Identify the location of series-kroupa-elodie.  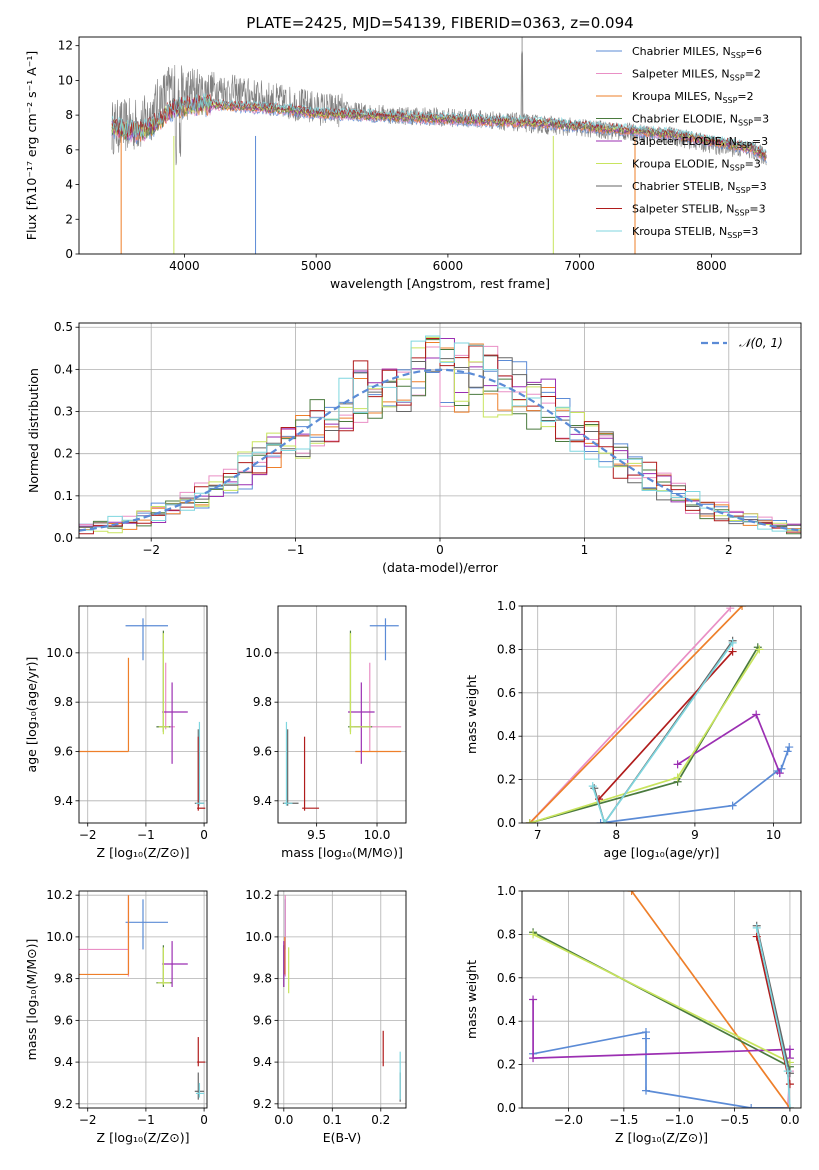
(644, 734).